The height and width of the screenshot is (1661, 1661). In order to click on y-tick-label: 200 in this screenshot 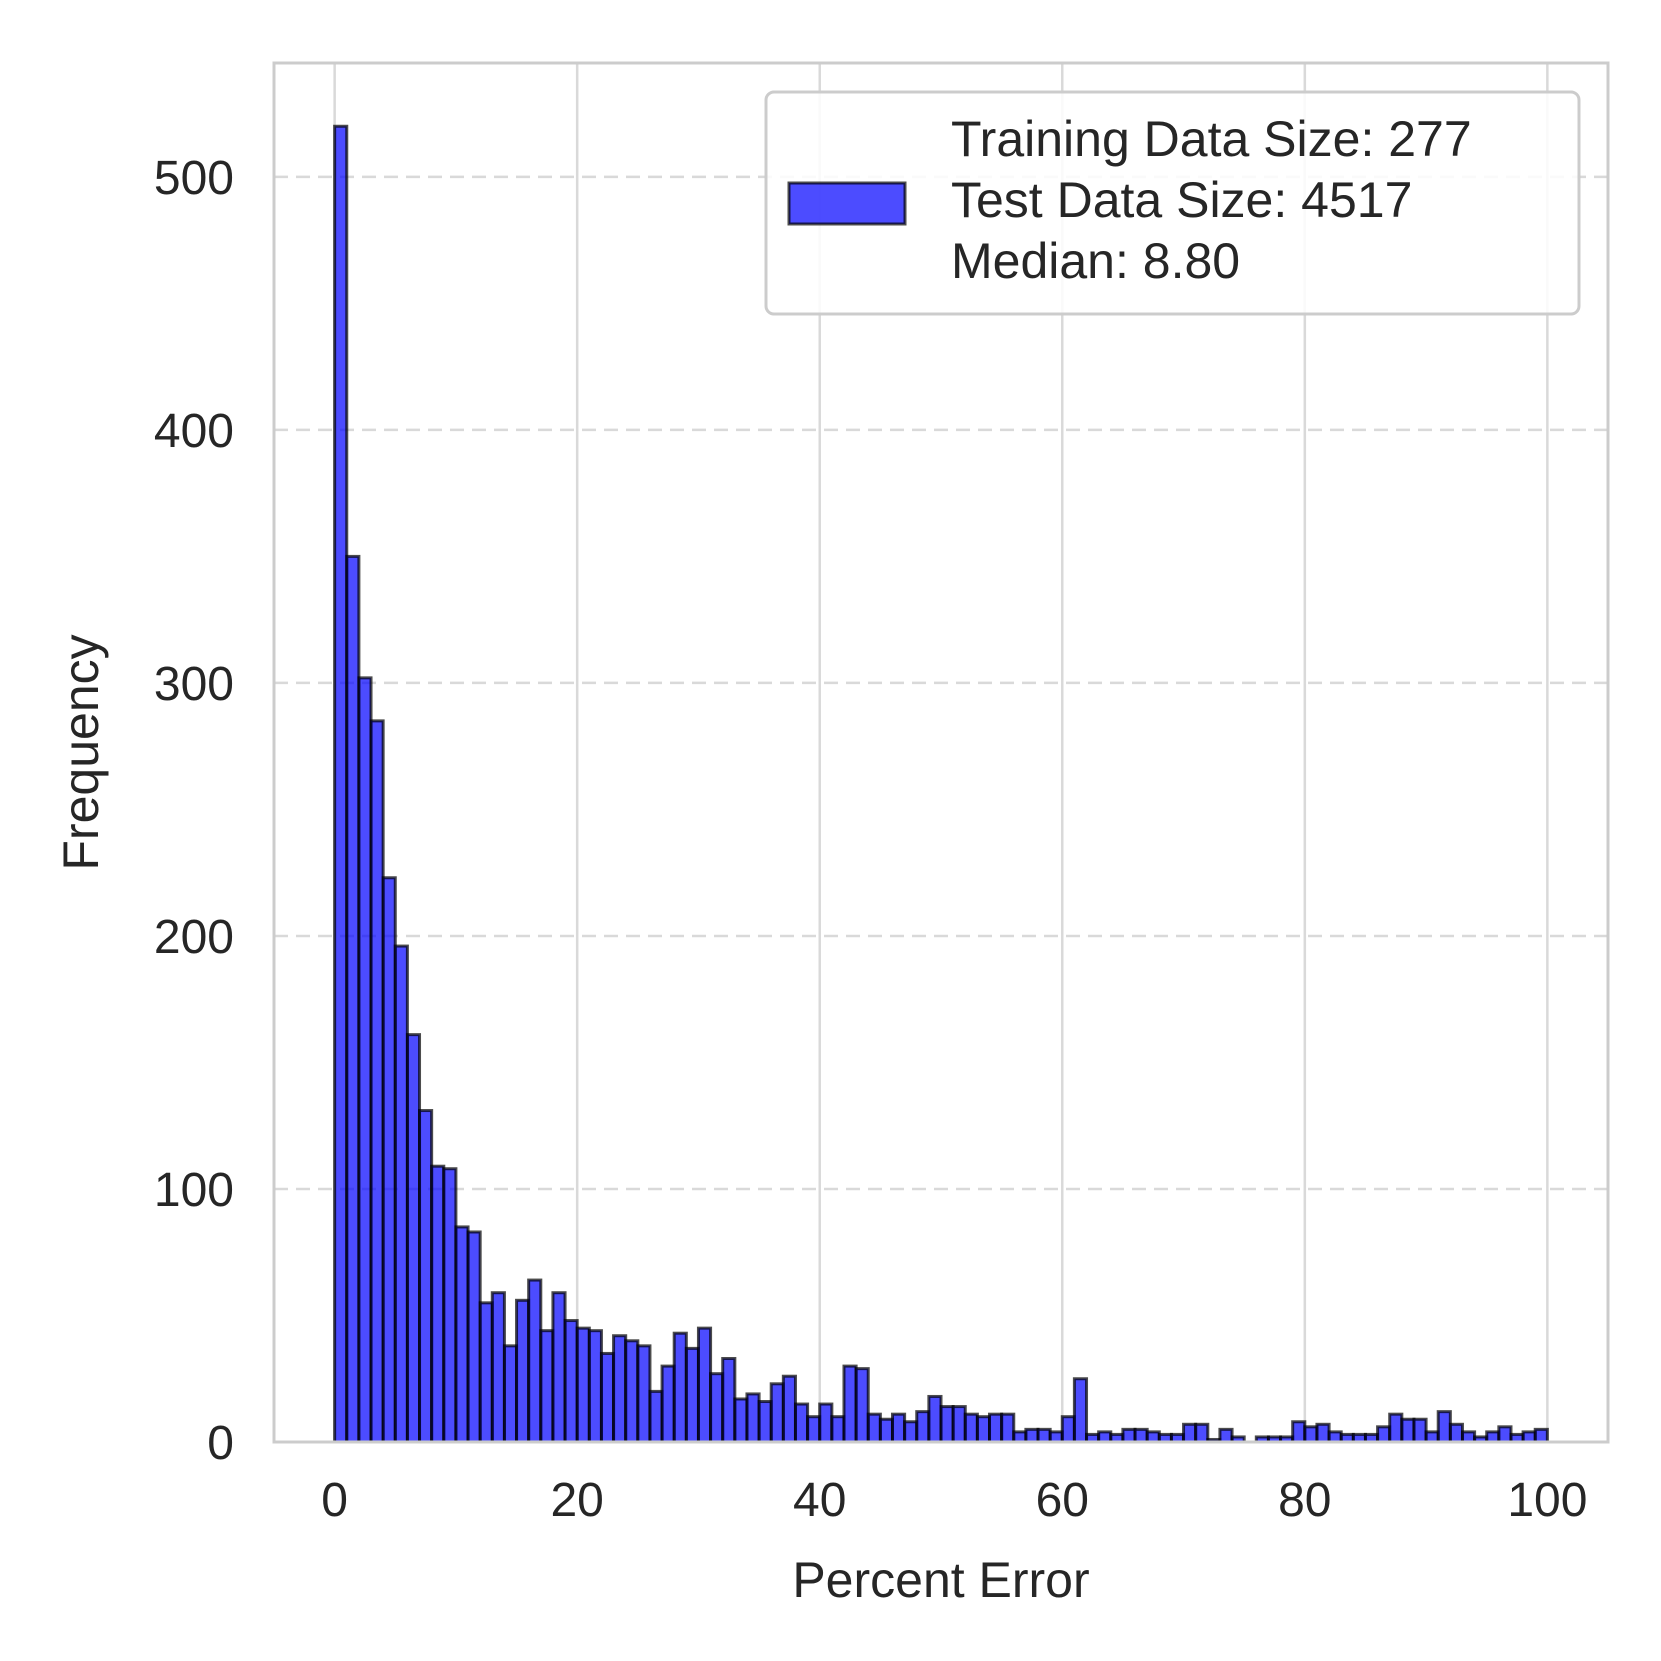, I will do `click(194, 937)`.